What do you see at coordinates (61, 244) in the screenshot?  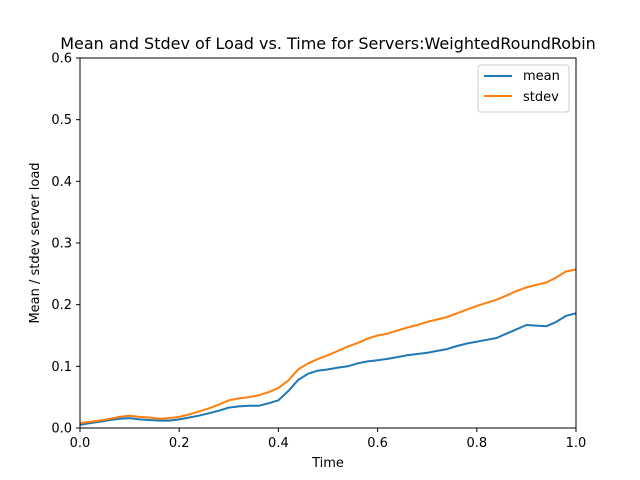 I see `y-tick-label: 0.3` at bounding box center [61, 244].